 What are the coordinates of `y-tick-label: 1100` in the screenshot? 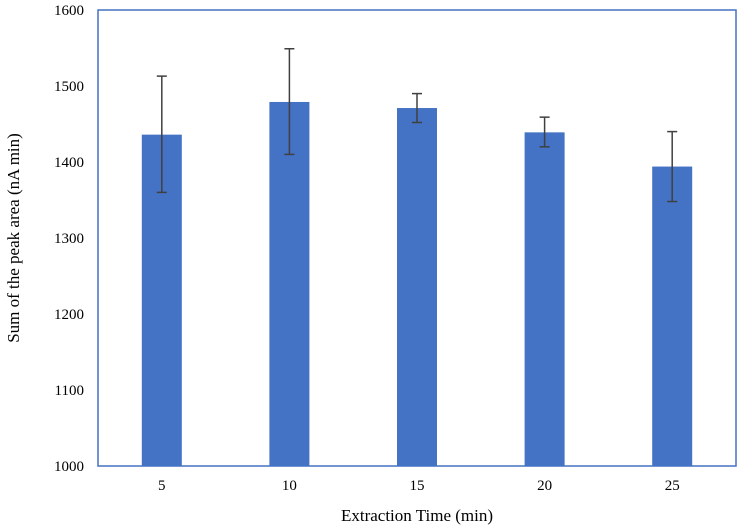 It's located at (69, 391).